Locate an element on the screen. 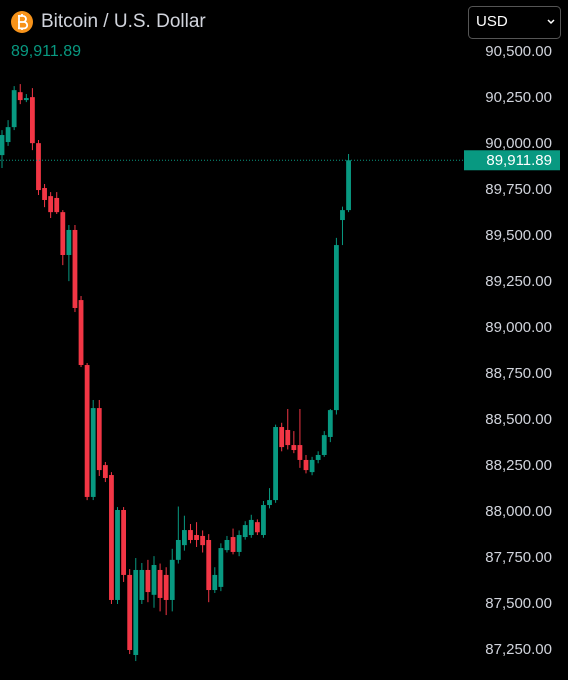 Image resolution: width=568 pixels, height=680 pixels. y-tick-label: 89,750.00 is located at coordinates (518, 189).